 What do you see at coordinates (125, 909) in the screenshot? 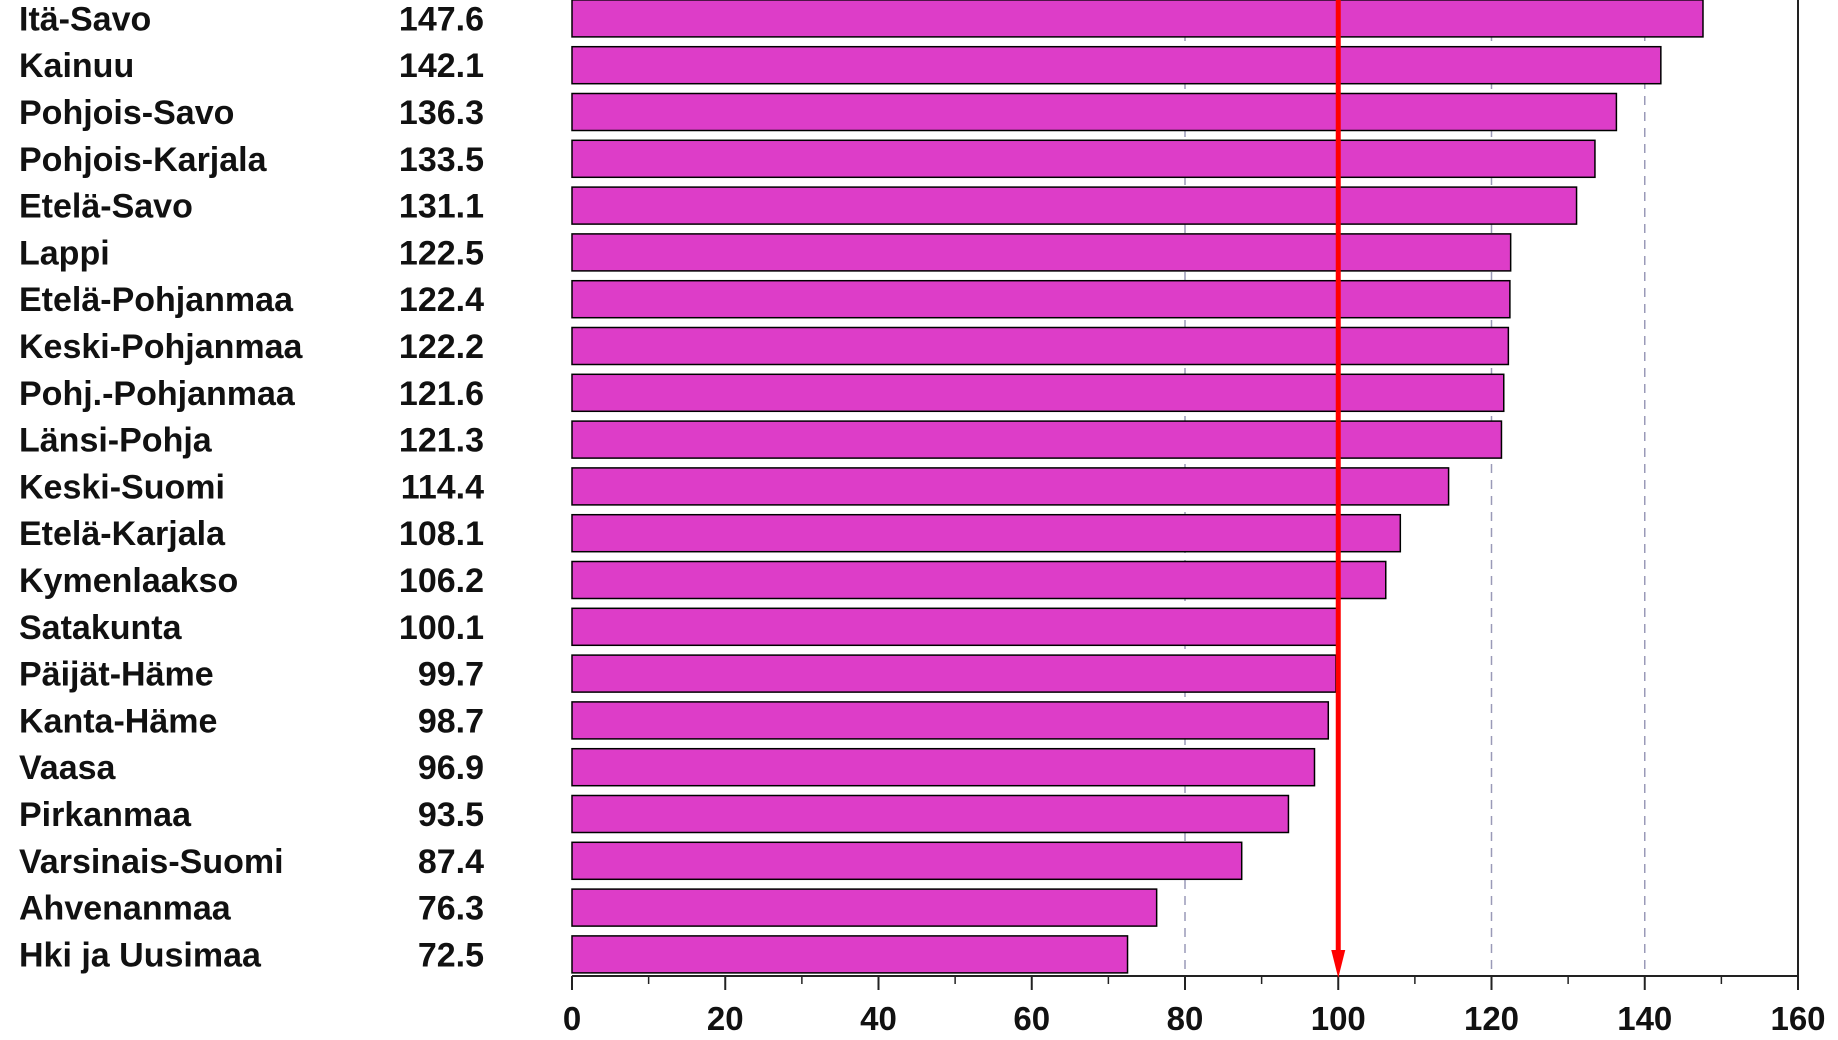
I see `category-label-19: Ahvenanmaa` at bounding box center [125, 909].